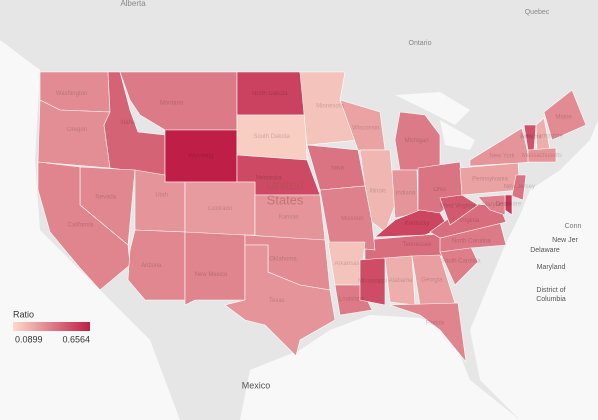  What do you see at coordinates (77, 130) in the screenshot?
I see `state-name: Oregon` at bounding box center [77, 130].